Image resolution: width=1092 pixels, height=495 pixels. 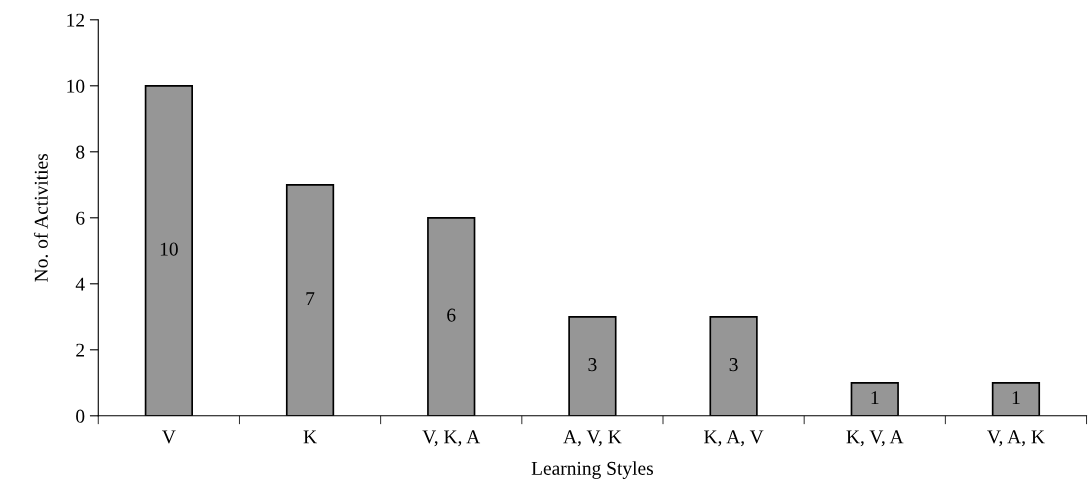 I want to click on y-tick-label: 0, so click(x=80, y=416).